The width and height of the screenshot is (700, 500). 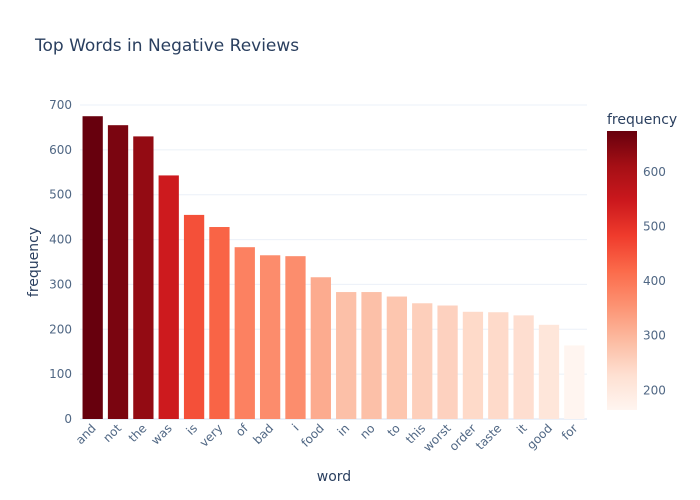 I want to click on x-tick-label: bad, so click(x=263, y=434).